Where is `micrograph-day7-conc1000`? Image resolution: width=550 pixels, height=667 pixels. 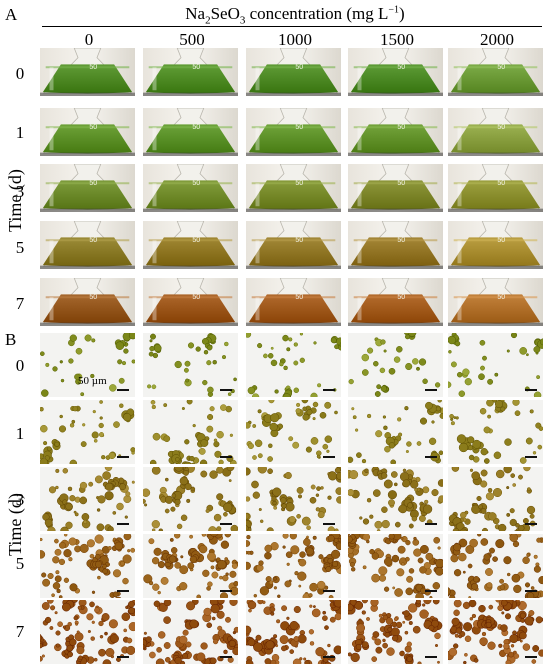 micrograph-day7-conc1000 is located at coordinates (293, 632).